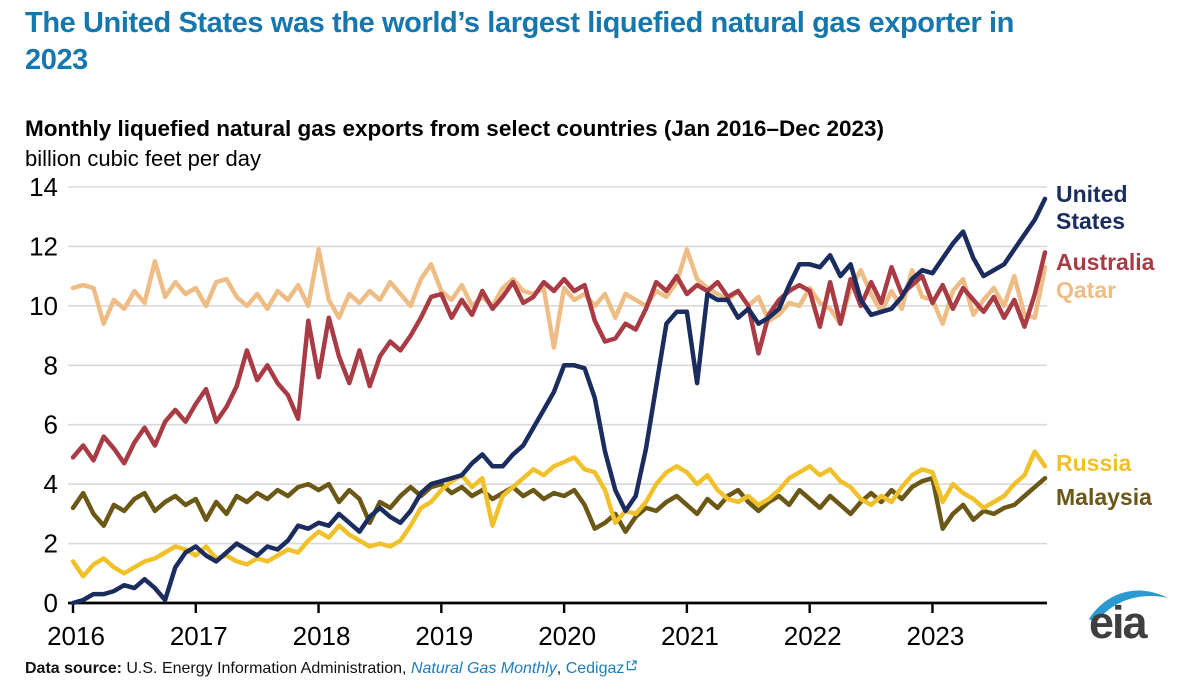 This screenshot has width=1200, height=694. What do you see at coordinates (1092, 207) in the screenshot?
I see `legend-item-united-states: United States` at bounding box center [1092, 207].